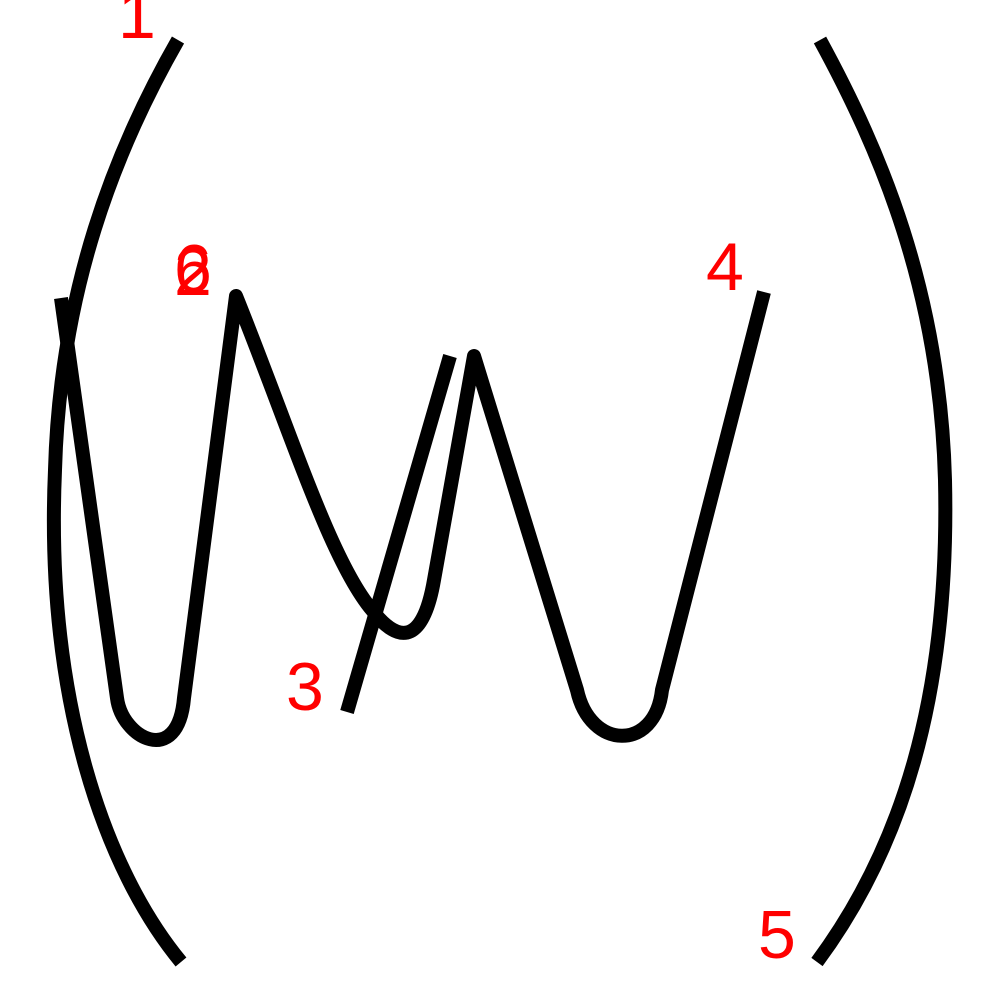 This screenshot has height=1000, width=1000. What do you see at coordinates (398, 534) in the screenshot?
I see `cross-stroke` at bounding box center [398, 534].